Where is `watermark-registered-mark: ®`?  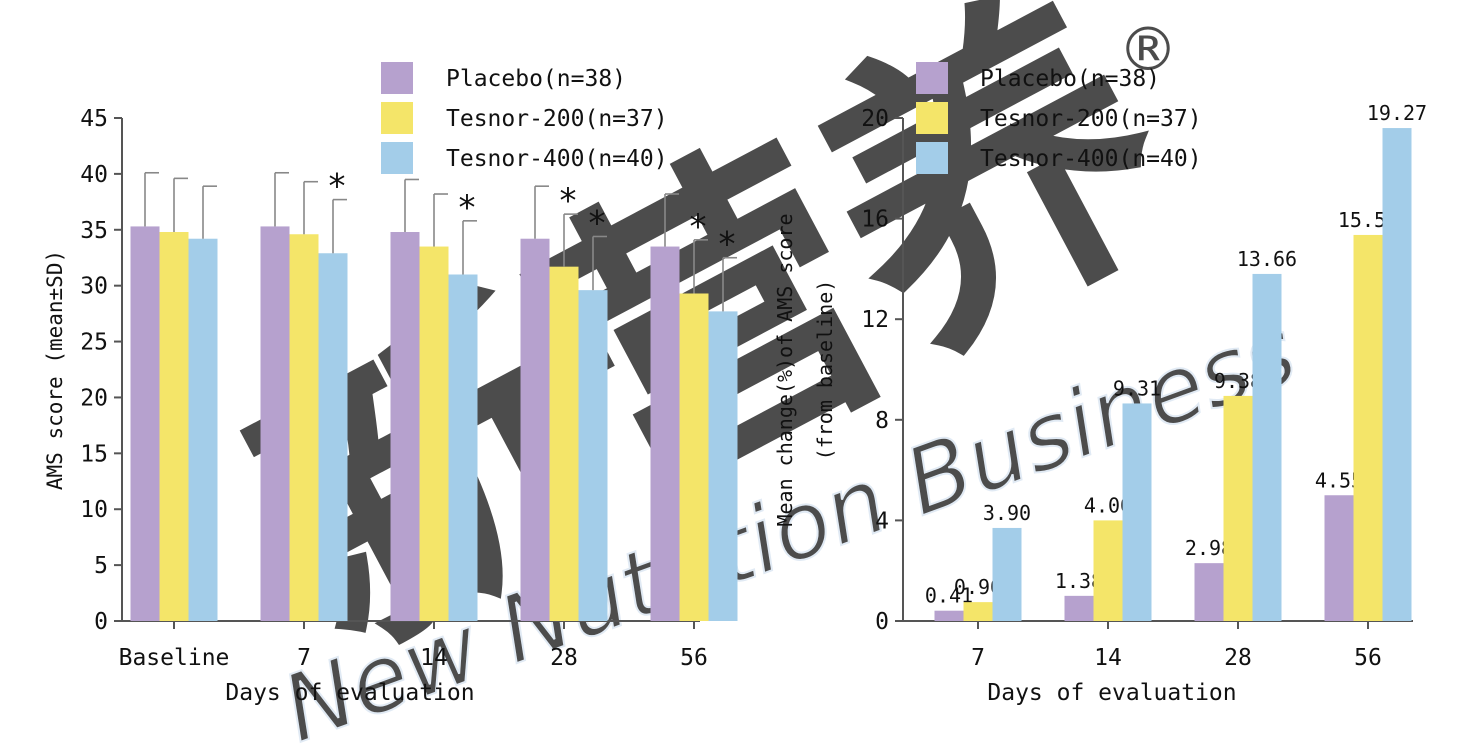
watermark-registered-mark: ® is located at coordinates (1148, 50).